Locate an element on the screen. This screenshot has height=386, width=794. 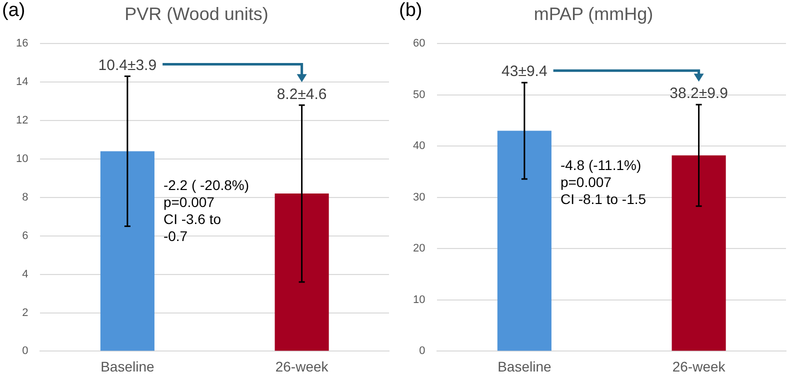
annotation: 38.2±9.9 is located at coordinates (699, 93).